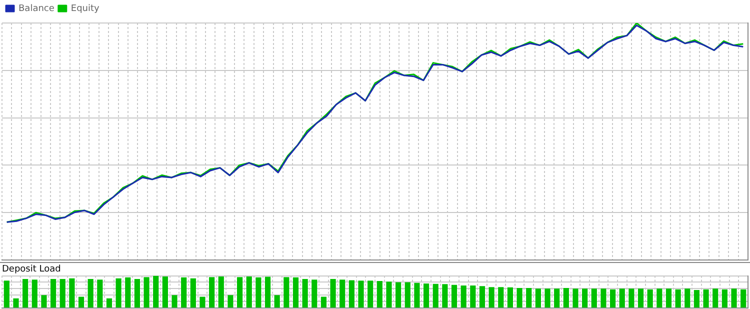 Image resolution: width=750 pixels, height=309 pixels. What do you see at coordinates (85, 9) in the screenshot?
I see `legend-label: Equity` at bounding box center [85, 9].